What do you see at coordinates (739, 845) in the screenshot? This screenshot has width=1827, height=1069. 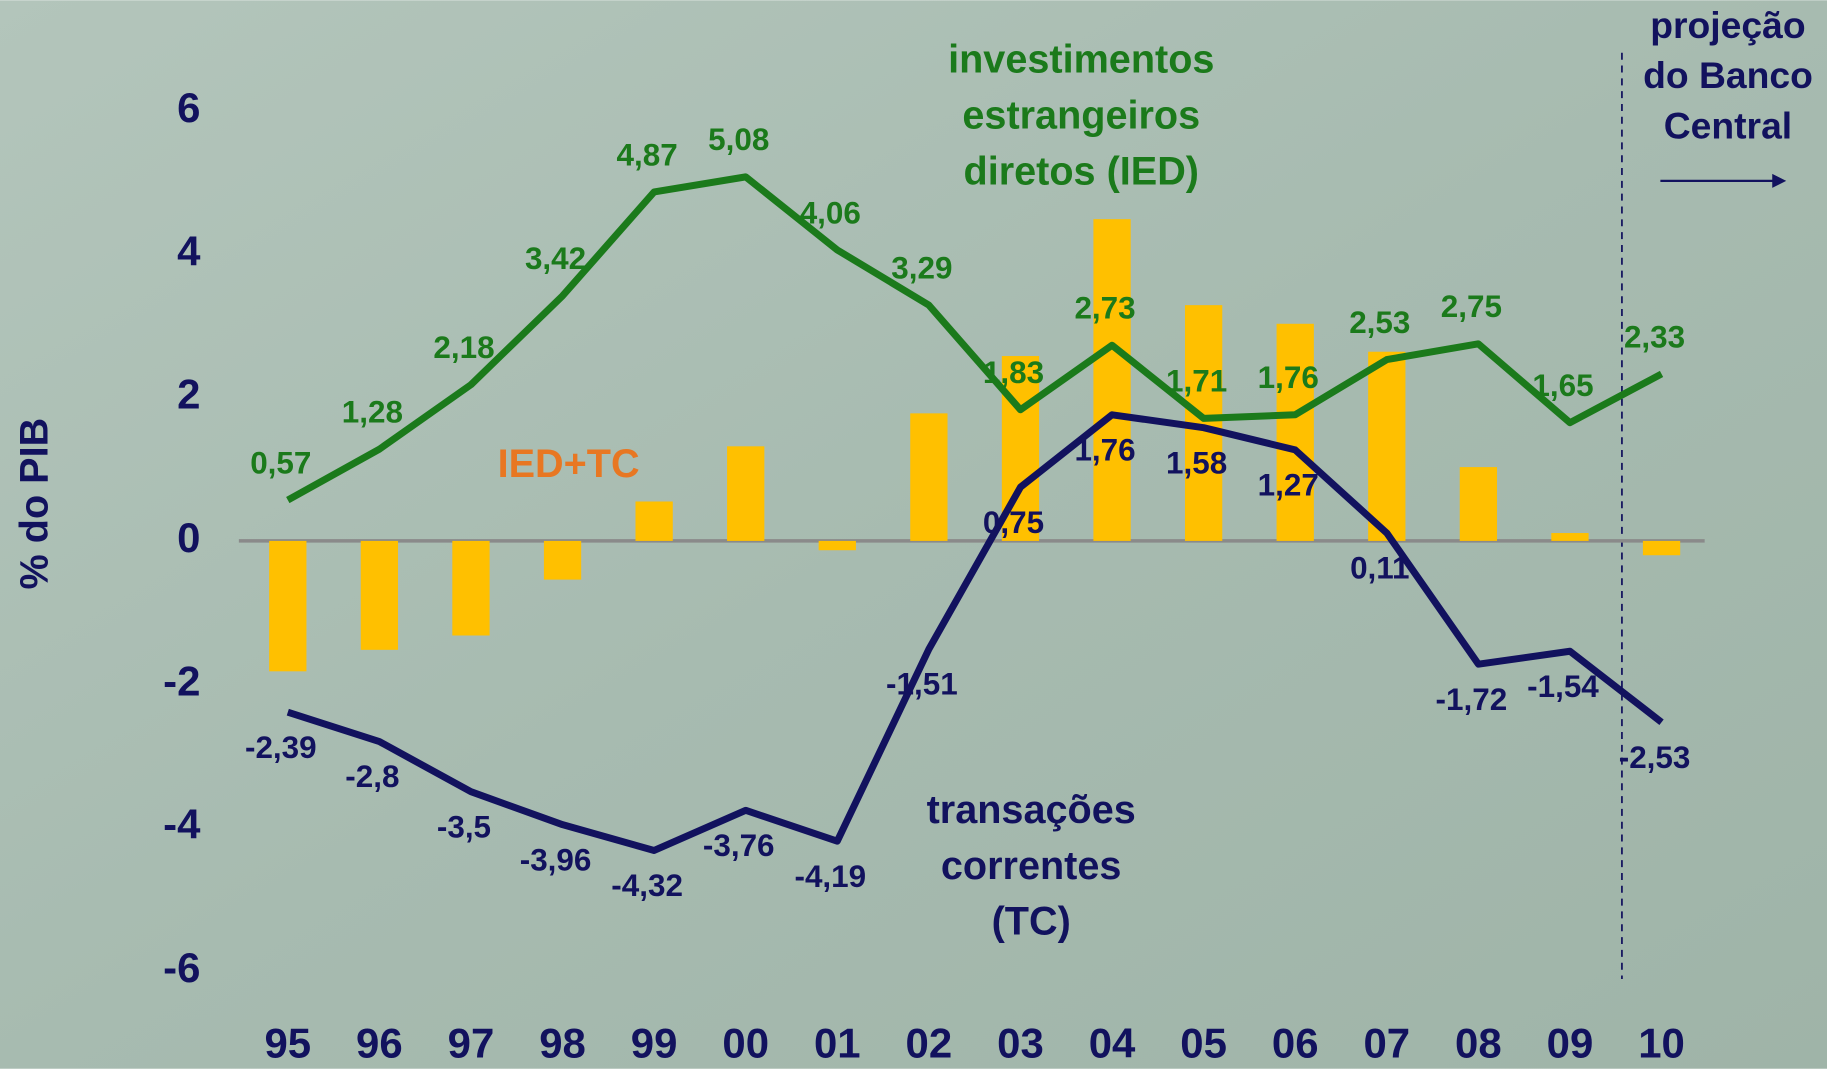 I see `data-label: -3,76` at bounding box center [739, 845].